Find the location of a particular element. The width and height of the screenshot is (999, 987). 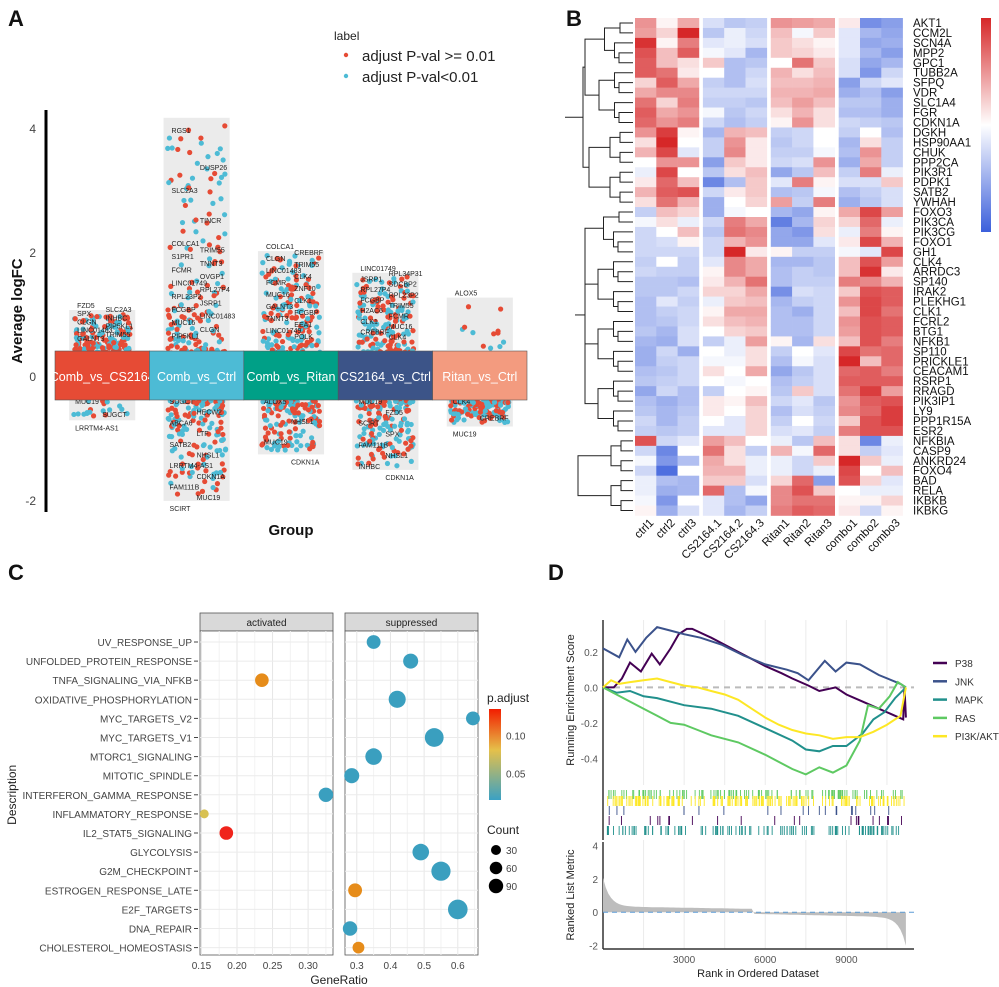

gene-label: GALNT3 is located at coordinates (90, 339).